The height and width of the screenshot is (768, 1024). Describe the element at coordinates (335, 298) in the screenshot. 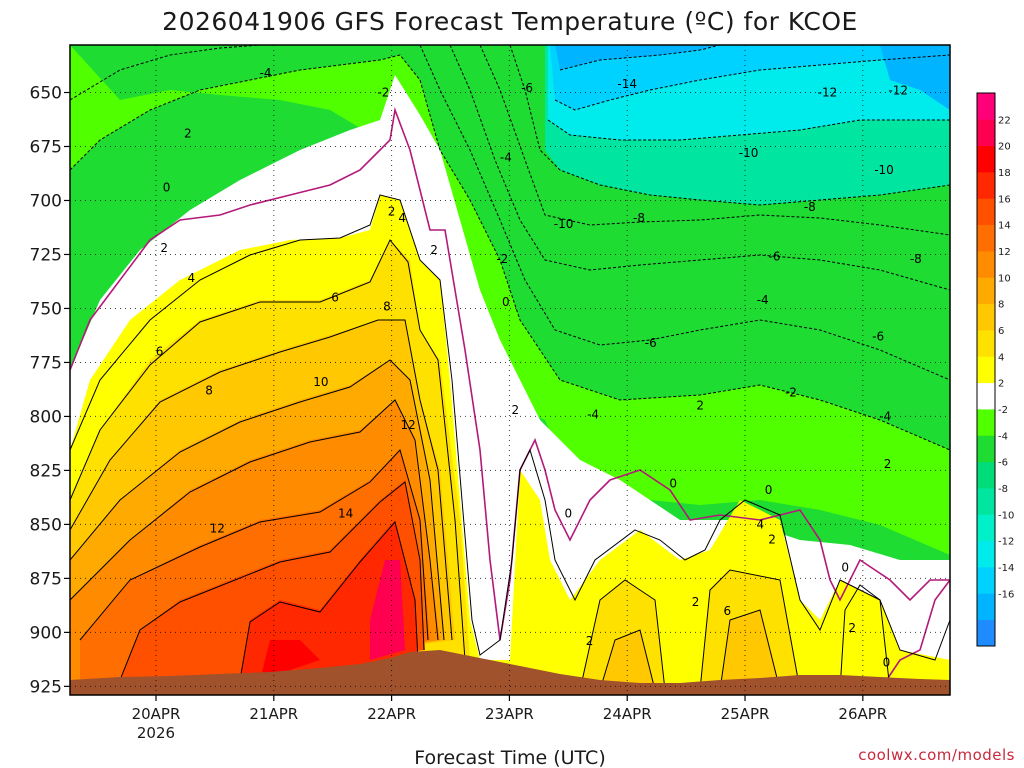

I see `contour-label-22: 6` at that location.